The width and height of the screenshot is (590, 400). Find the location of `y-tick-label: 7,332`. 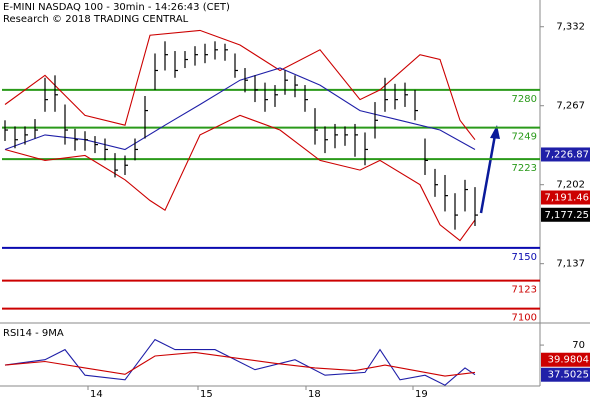

y-tick-label: 7,332 is located at coordinates (570, 27).